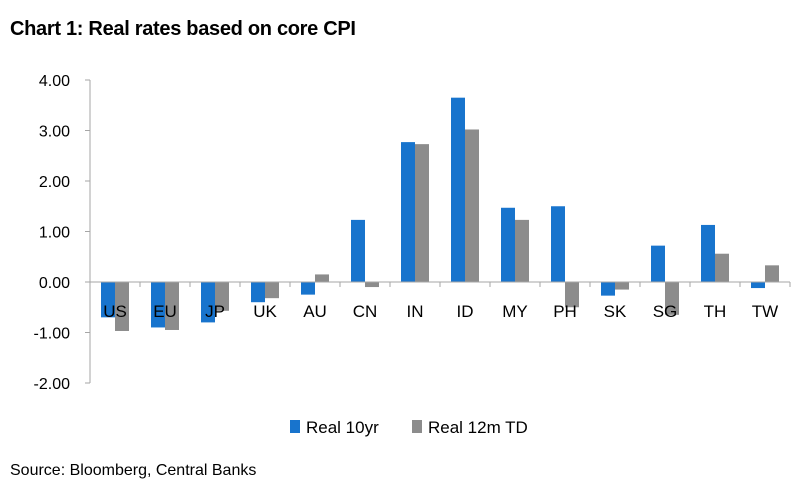 This screenshot has height=494, width=800. What do you see at coordinates (115, 311) in the screenshot?
I see `category-label: US` at bounding box center [115, 311].